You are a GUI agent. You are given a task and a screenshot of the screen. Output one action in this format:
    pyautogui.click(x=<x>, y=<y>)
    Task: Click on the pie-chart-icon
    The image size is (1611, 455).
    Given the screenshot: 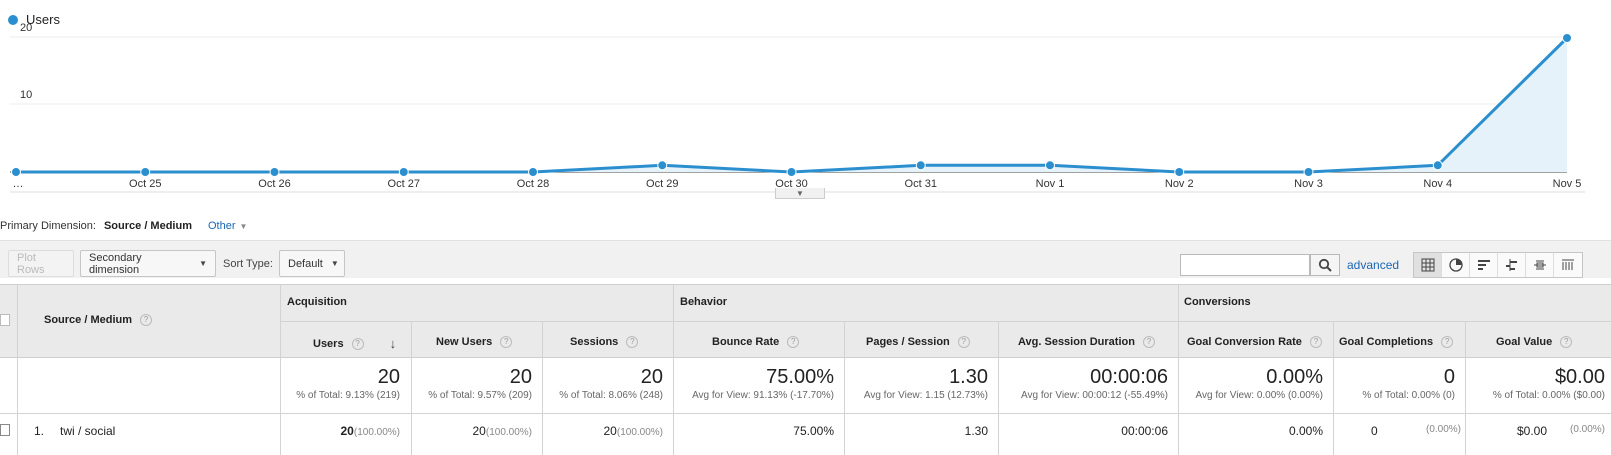 What is the action you would take?
    pyautogui.click(x=1455, y=265)
    